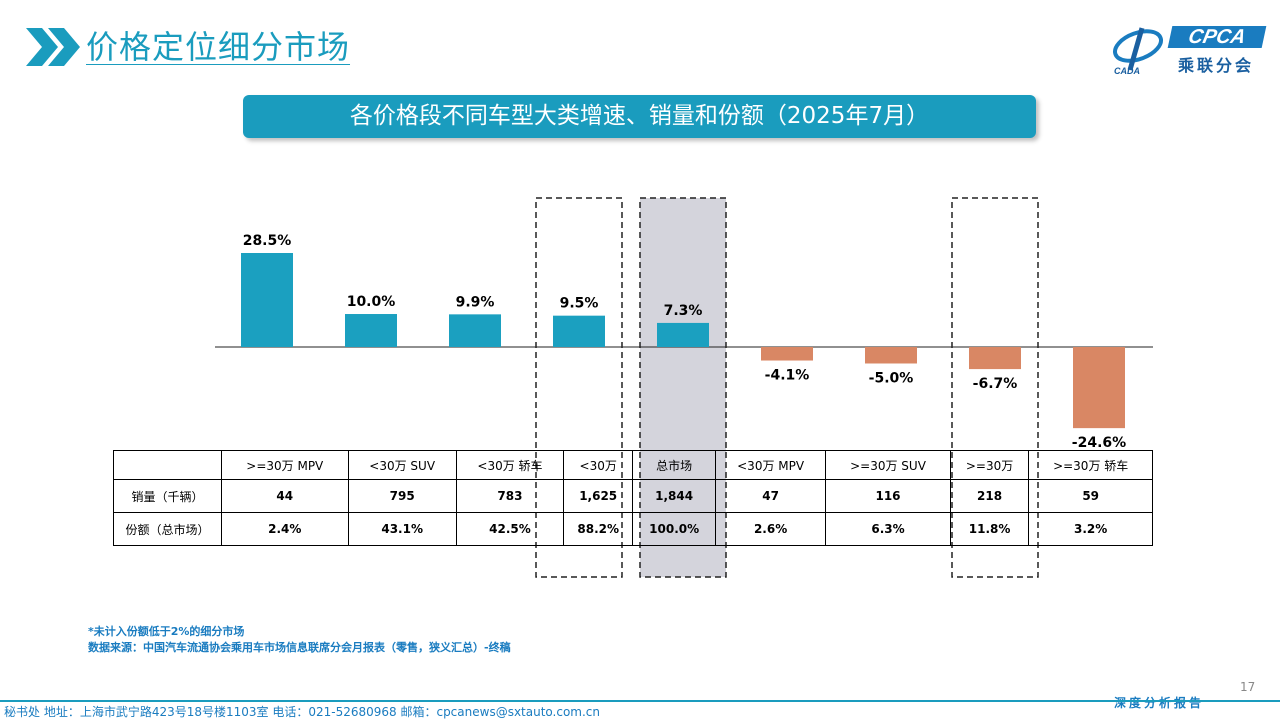 The image size is (1280, 720). Describe the element at coordinates (167, 529) in the screenshot. I see `row-label: 份额（总市场）` at that location.